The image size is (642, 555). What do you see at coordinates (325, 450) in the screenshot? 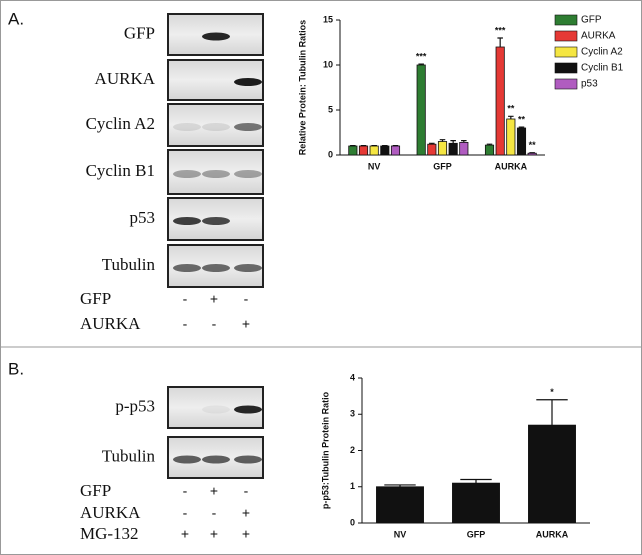
I see `y-axis-label: p-p53:Tubulin Protein Ratio` at bounding box center [325, 450].